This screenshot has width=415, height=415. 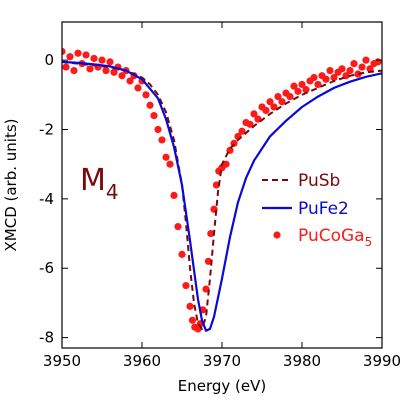 I want to click on x-tick-label: 3960, so click(x=142, y=361).